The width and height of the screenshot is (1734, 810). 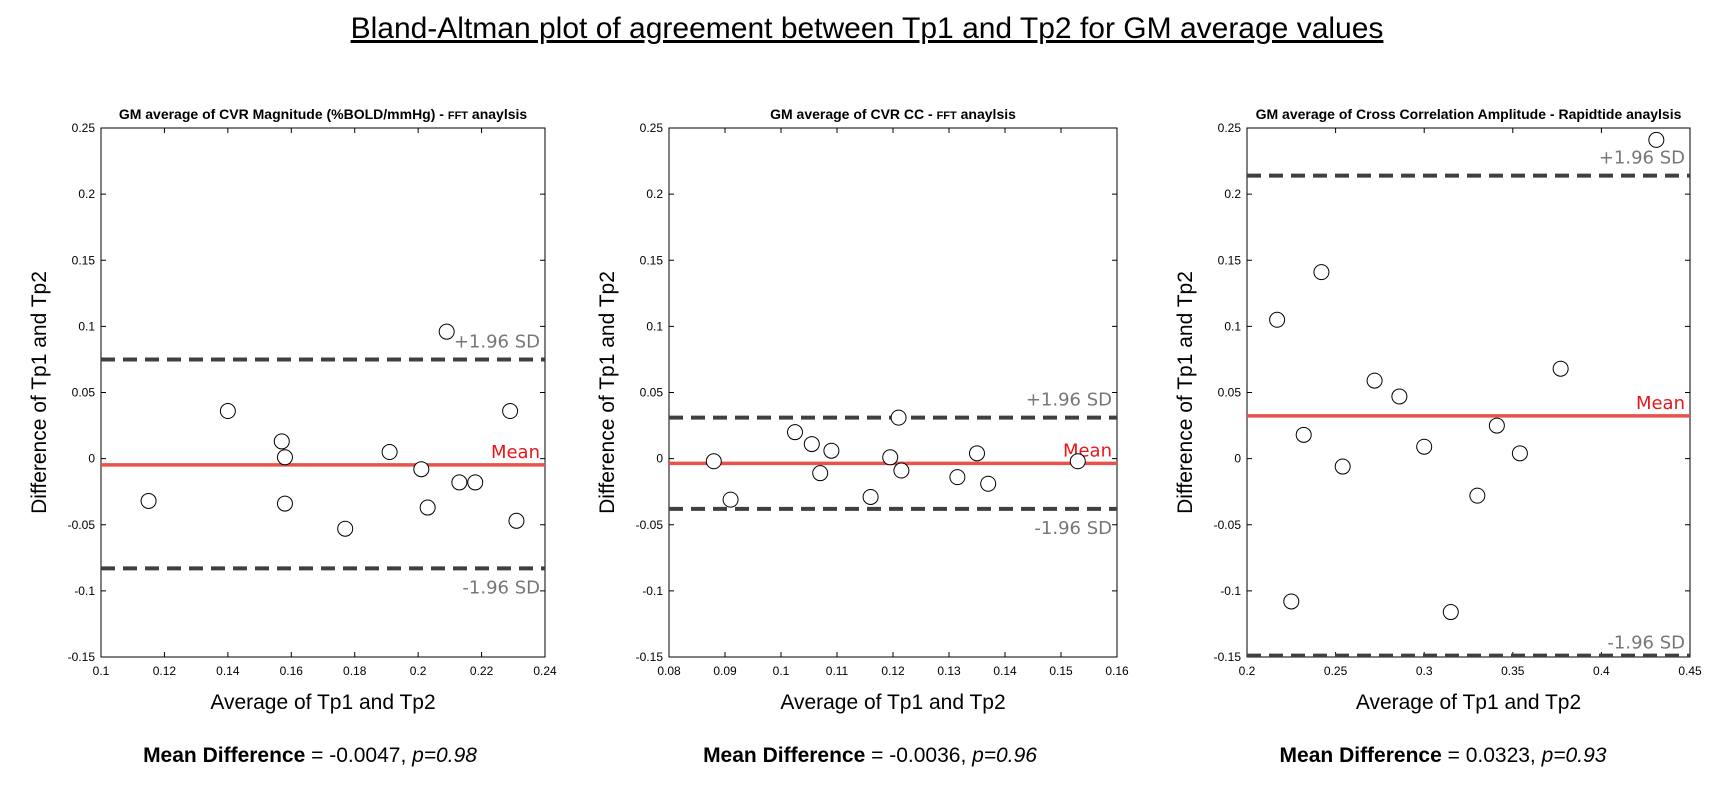 What do you see at coordinates (669, 671) in the screenshot?
I see `panel-2-xtick-label: 0.08` at bounding box center [669, 671].